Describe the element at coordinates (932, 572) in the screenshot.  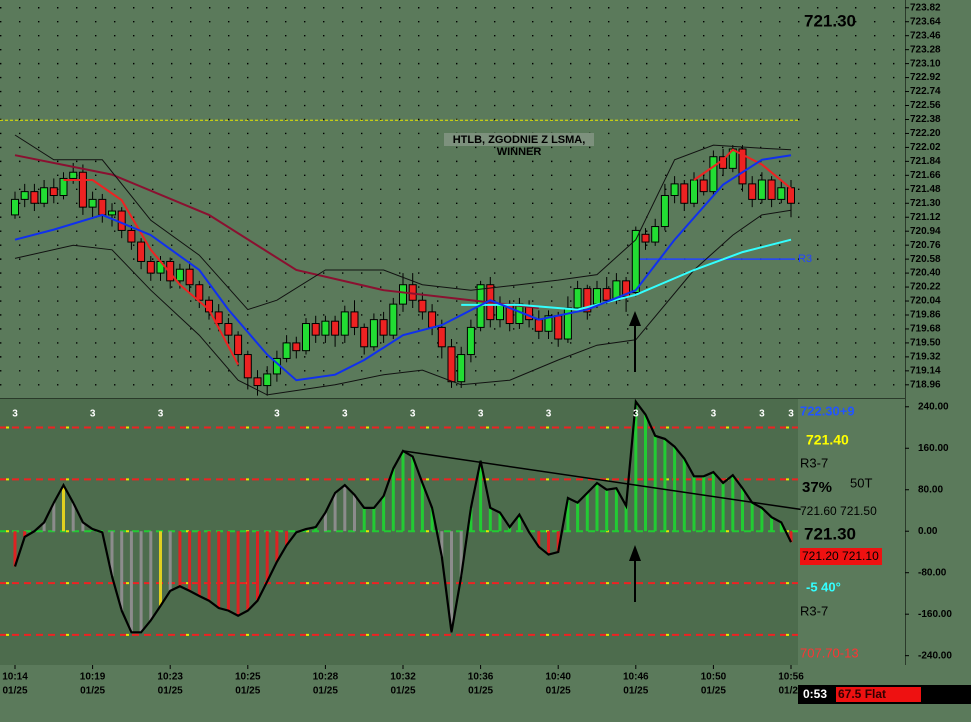
I see `y-tick-label: -80.00` at that location.